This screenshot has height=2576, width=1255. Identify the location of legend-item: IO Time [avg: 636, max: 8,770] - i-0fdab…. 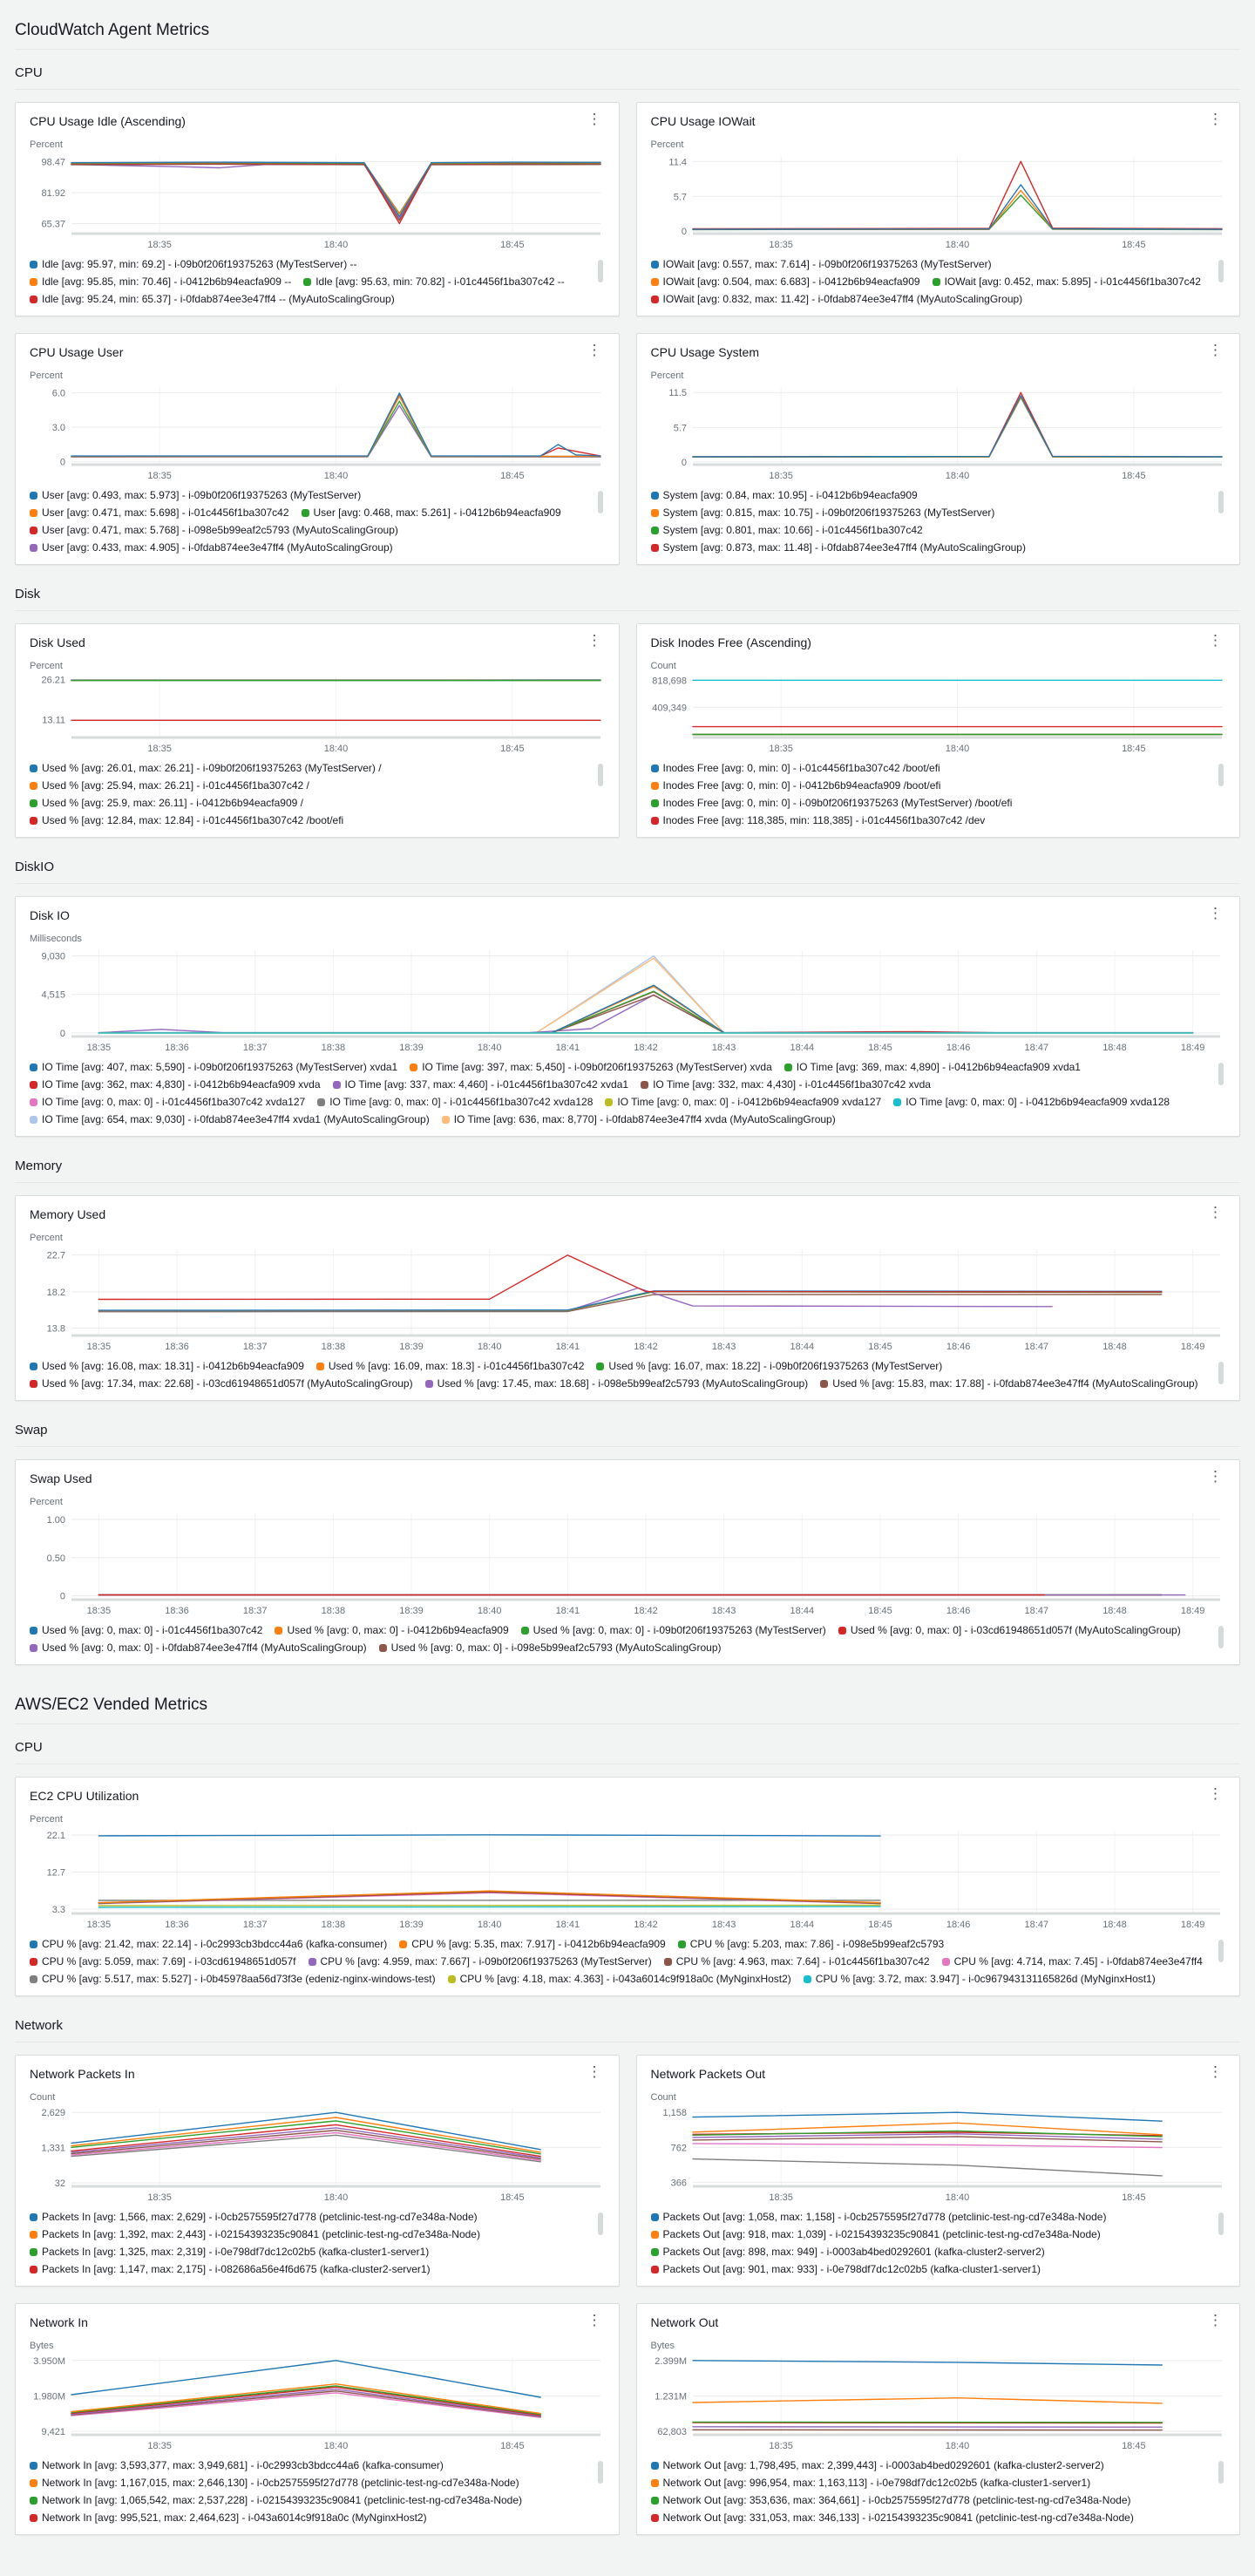
(638, 1119).